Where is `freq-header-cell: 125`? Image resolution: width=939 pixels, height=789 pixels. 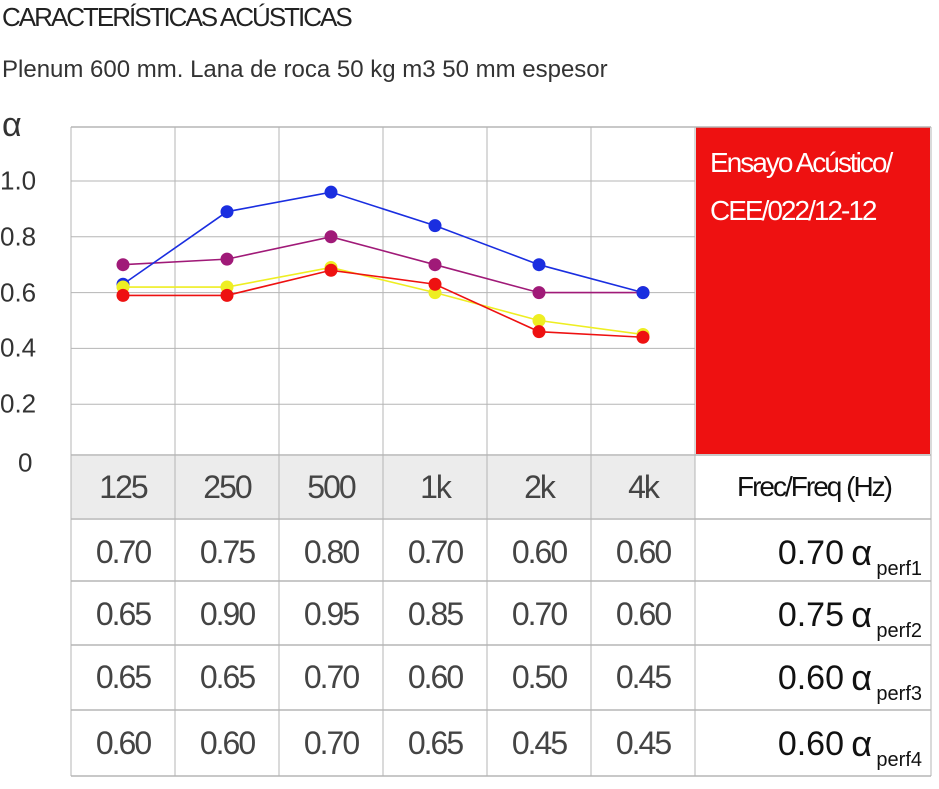 freq-header-cell: 125 is located at coordinates (123, 487).